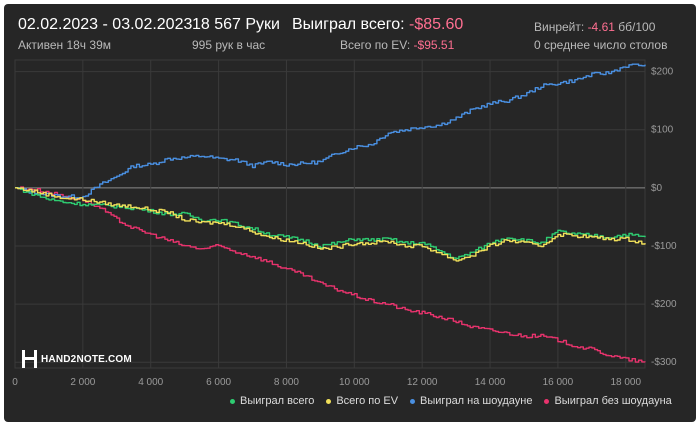 The image size is (700, 426). I want to click on avg-tables: 0 среднее число столов, so click(601, 45).